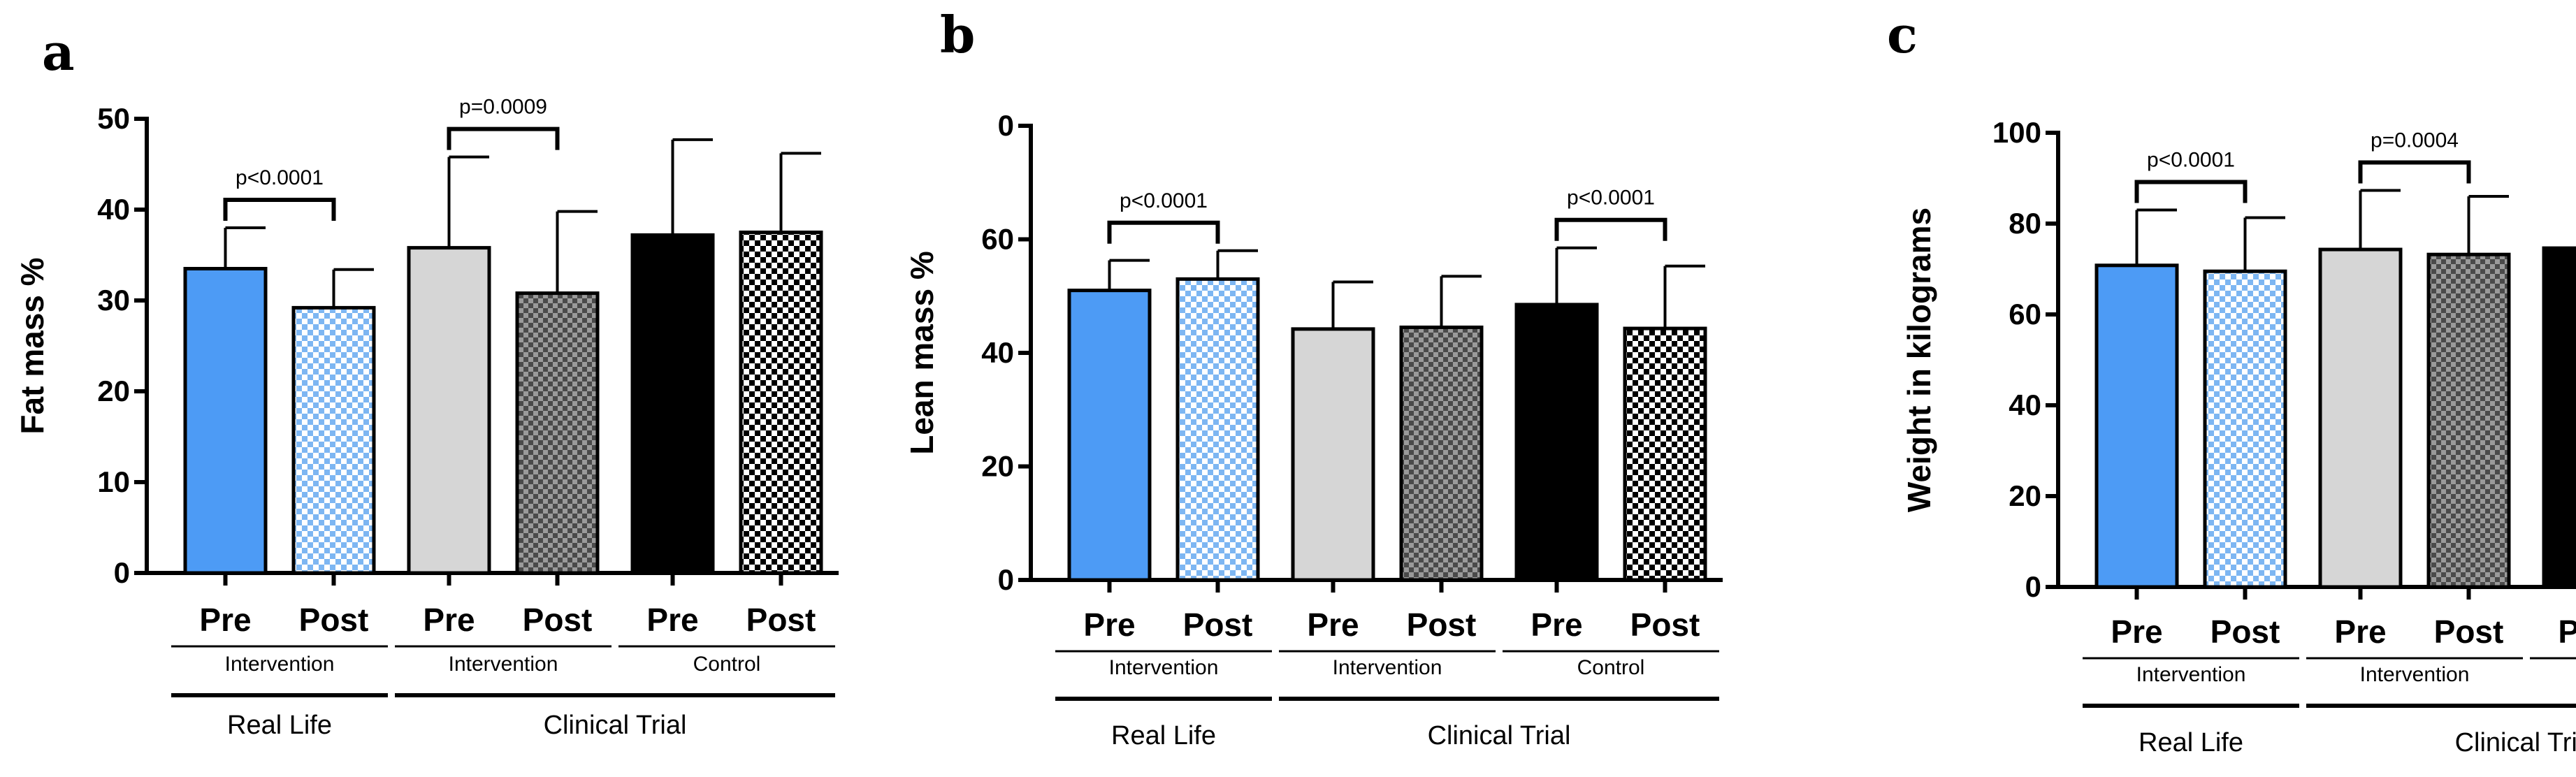 The height and width of the screenshot is (777, 2576). I want to click on p-value-label: p=0.0004, so click(2415, 140).